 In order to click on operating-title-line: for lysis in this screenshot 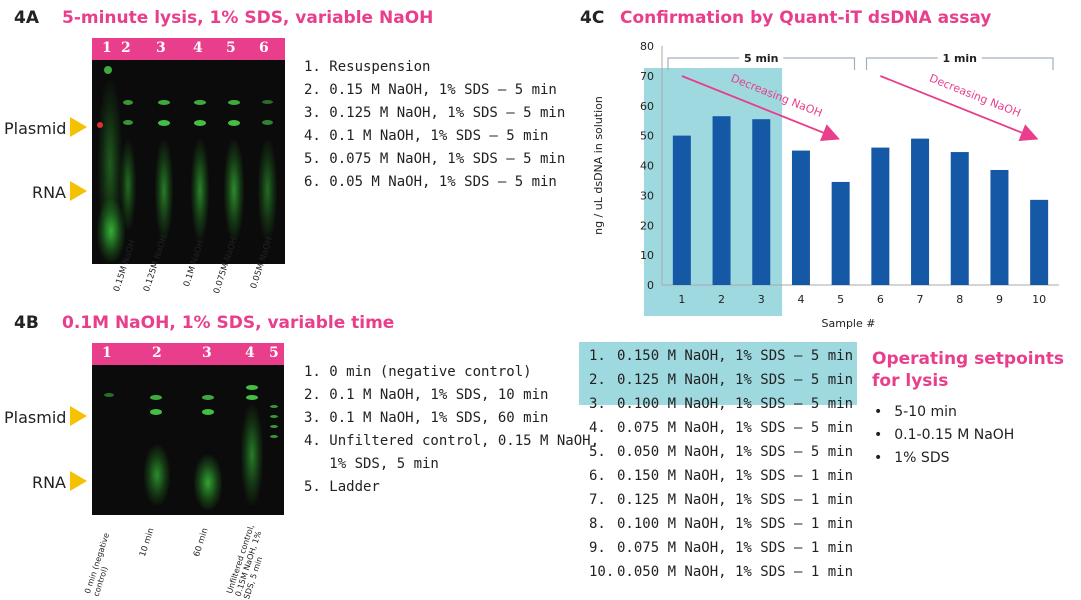, I will do `click(910, 381)`.